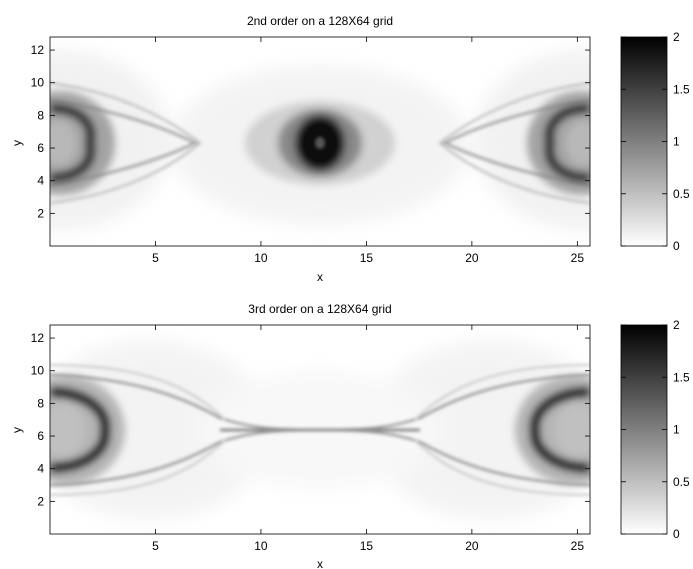 The width and height of the screenshot is (693, 569). I want to click on colorbar-tick-label-2nd-order: 0.5, so click(681, 194).